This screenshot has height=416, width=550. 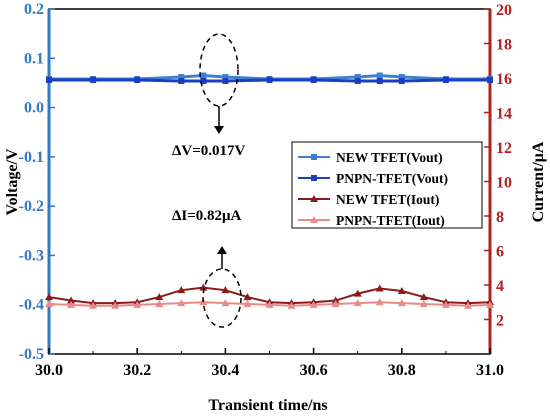 What do you see at coordinates (538, 181) in the screenshot?
I see `right-axis-title: Current/μA` at bounding box center [538, 181].